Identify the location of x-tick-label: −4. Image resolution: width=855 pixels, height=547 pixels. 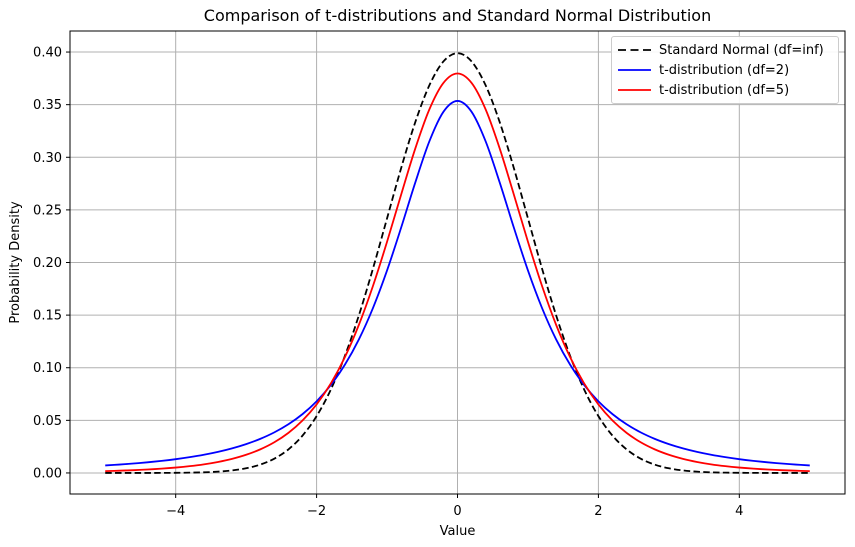
(175, 511).